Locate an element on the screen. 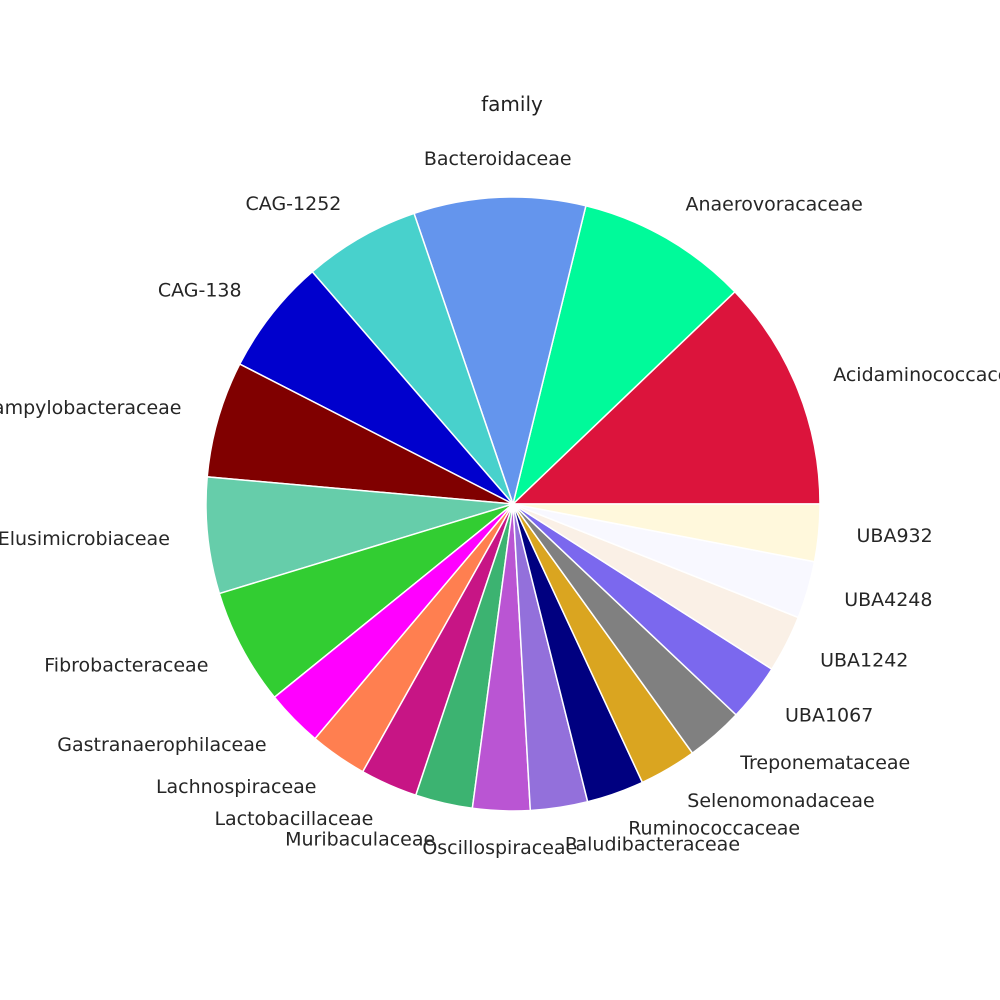  pie-label-campylobacteraceae: Campylobacteraceae is located at coordinates (91, 408).